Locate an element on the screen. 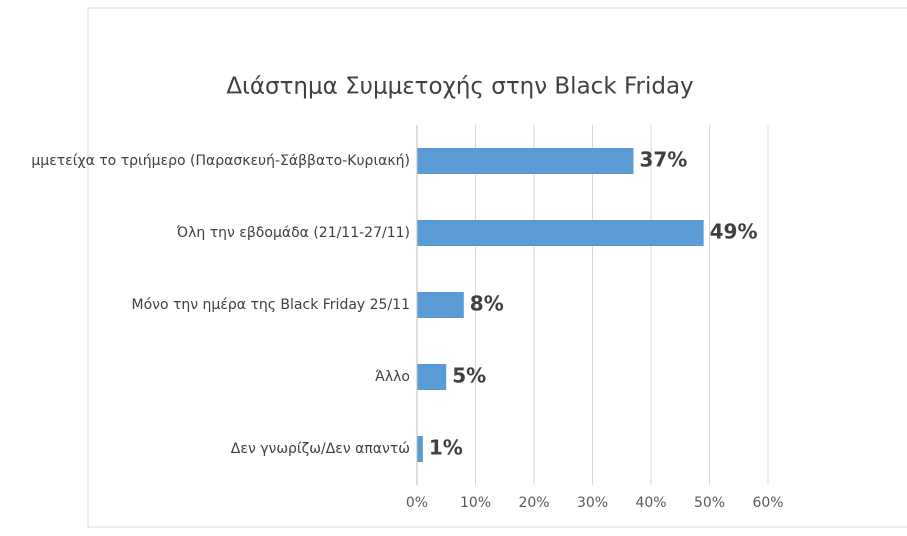  x-tick-label: 30% is located at coordinates (592, 503).